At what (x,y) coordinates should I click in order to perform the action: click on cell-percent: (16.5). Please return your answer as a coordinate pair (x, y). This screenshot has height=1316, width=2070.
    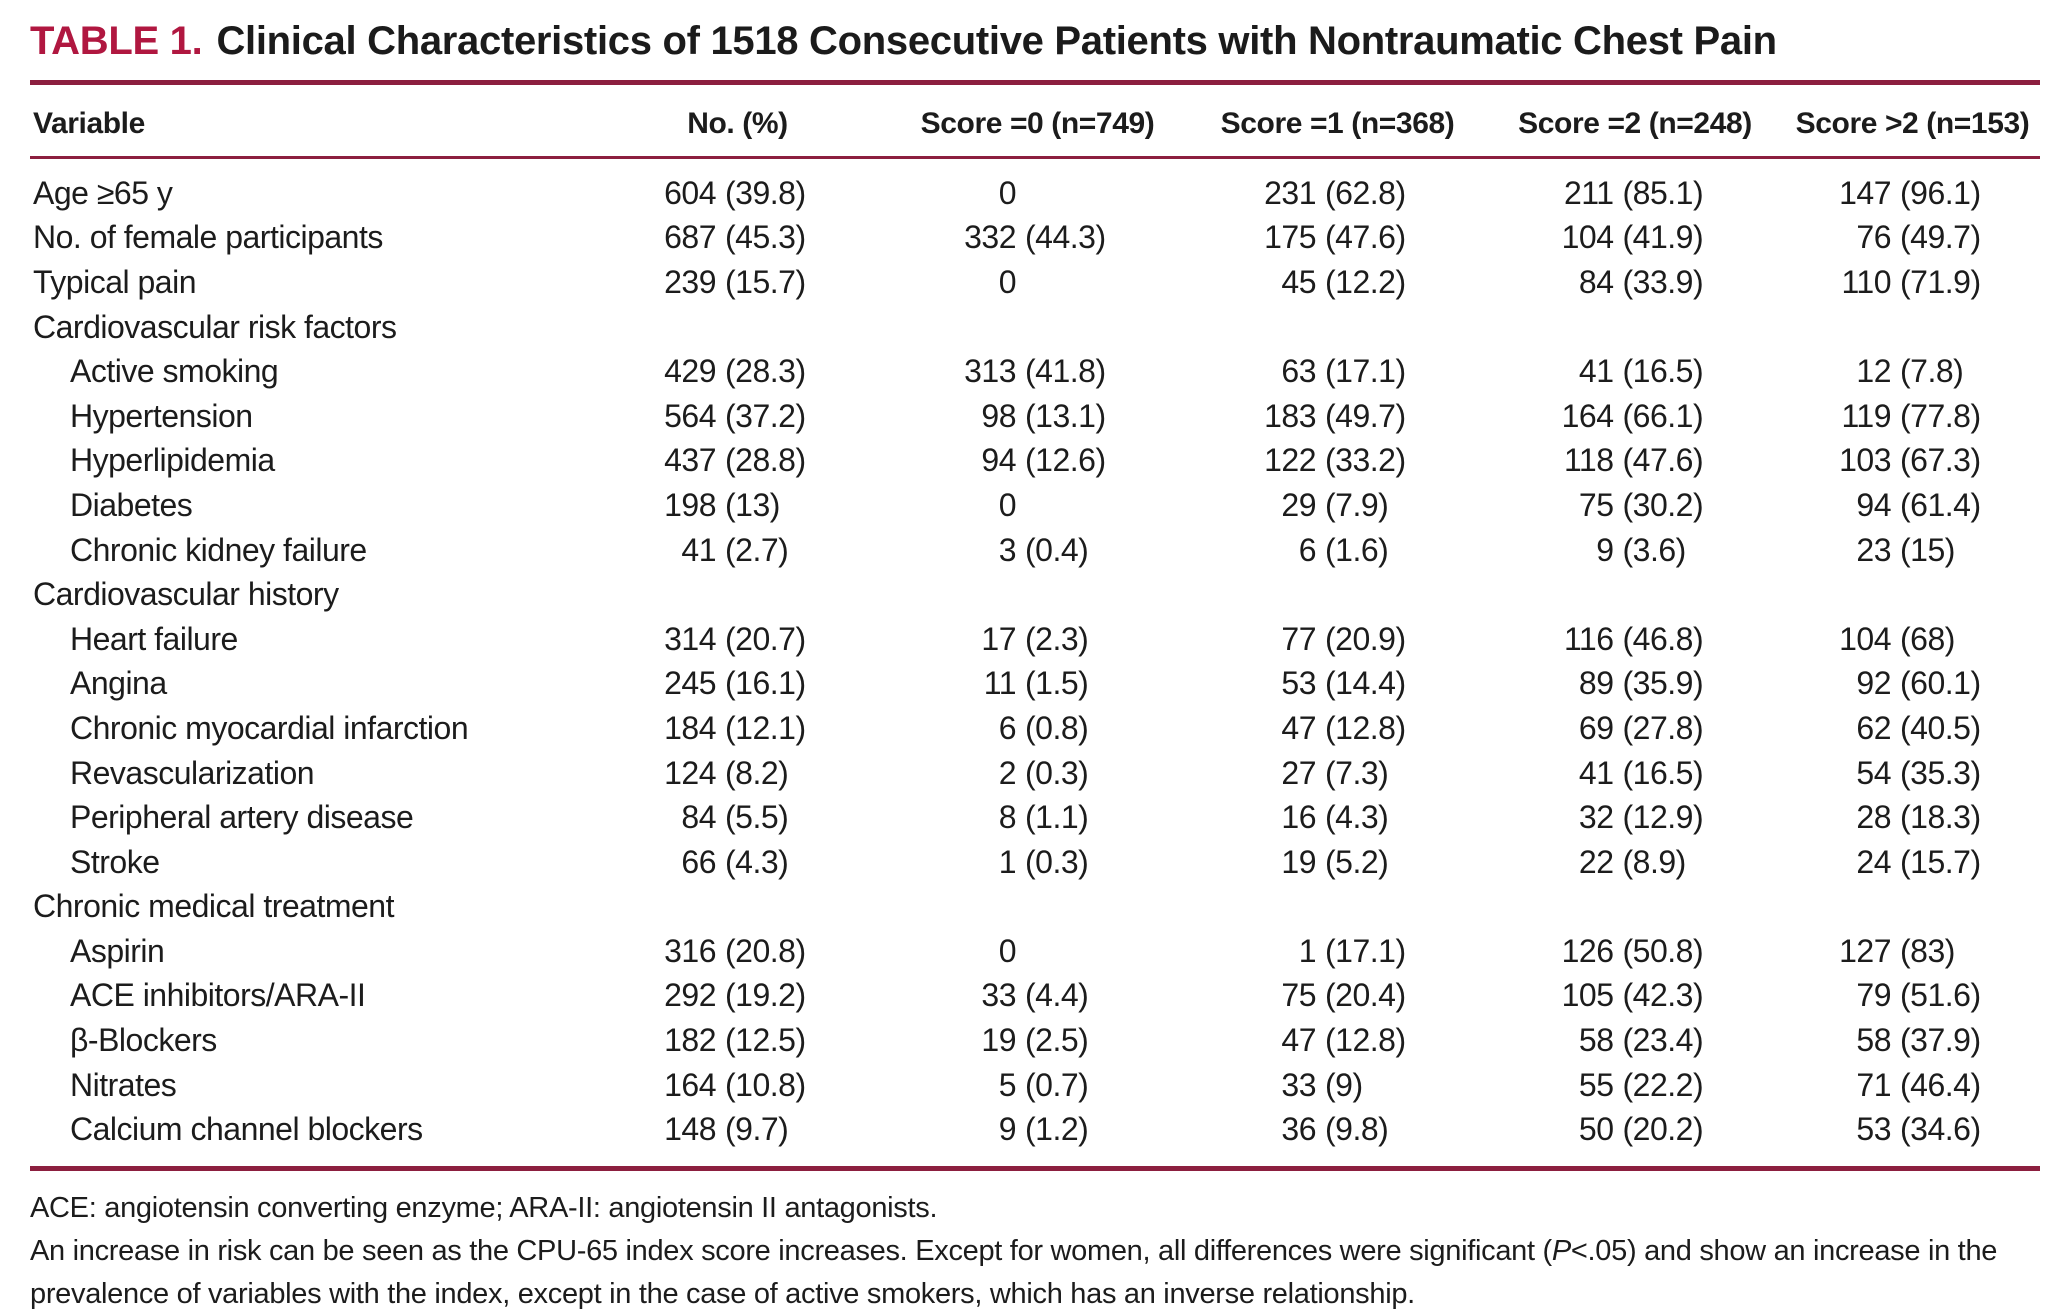
    Looking at the image, I should click on (1663, 772).